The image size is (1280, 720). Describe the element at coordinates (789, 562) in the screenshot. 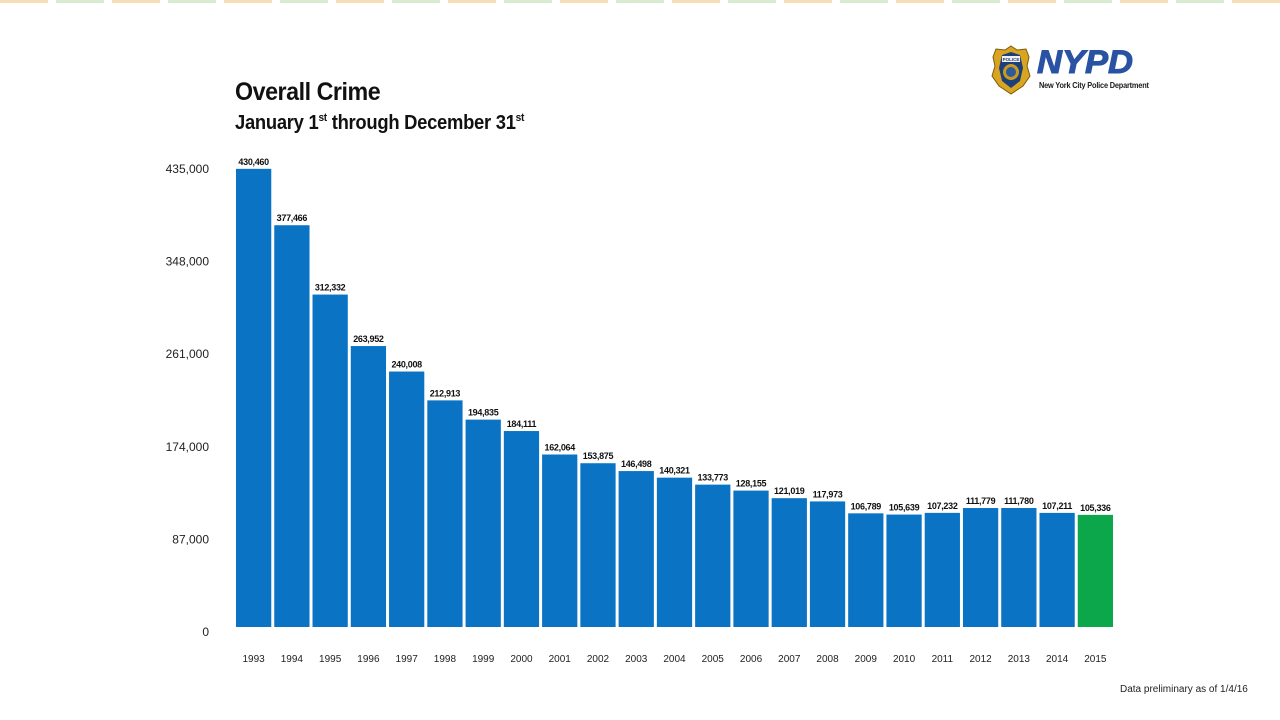

I see `bar-2007` at that location.